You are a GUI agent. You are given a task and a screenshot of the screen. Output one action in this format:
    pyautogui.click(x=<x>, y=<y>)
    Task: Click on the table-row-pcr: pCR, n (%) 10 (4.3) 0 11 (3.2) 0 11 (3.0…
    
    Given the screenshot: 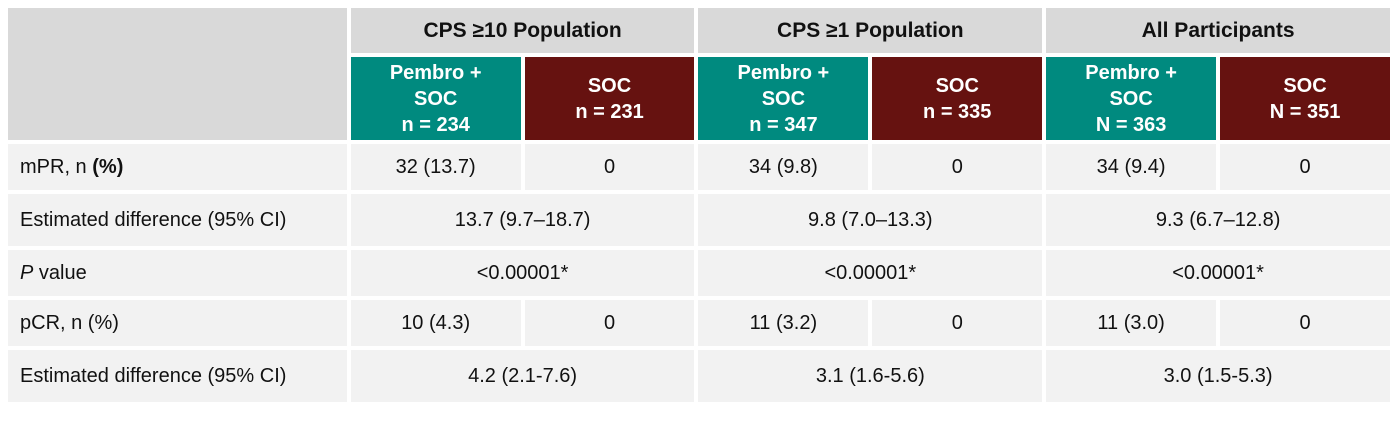 What is the action you would take?
    pyautogui.click(x=699, y=323)
    